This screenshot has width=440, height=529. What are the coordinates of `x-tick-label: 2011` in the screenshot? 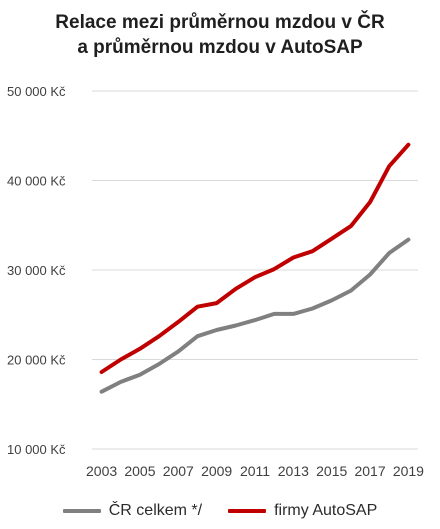 It's located at (255, 471).